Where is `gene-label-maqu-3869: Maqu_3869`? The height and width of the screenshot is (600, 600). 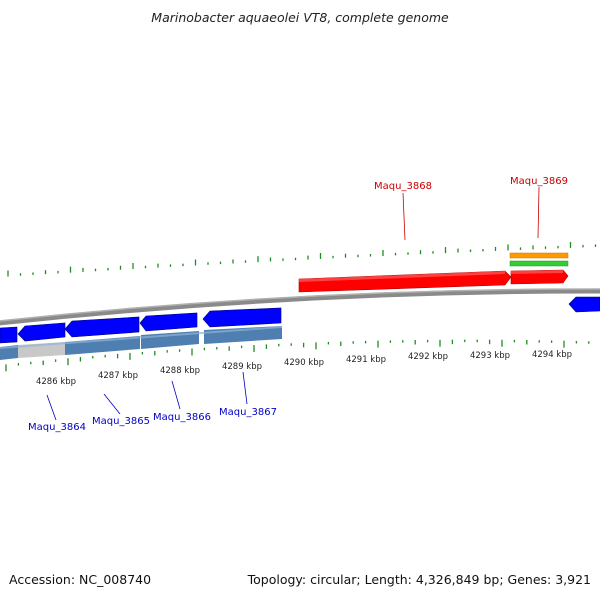 gene-label-maqu-3869: Maqu_3869 is located at coordinates (539, 181).